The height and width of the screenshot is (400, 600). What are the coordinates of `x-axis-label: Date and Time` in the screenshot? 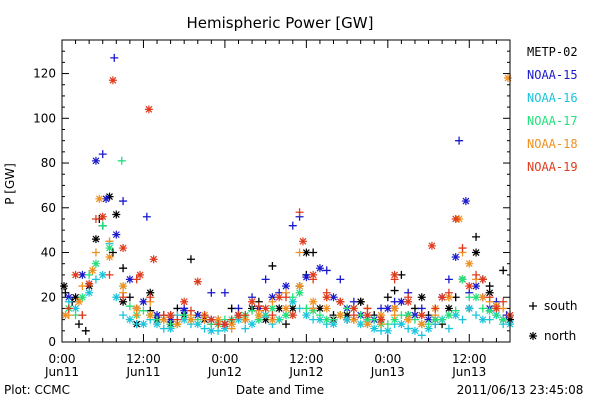 It's located at (280, 390).